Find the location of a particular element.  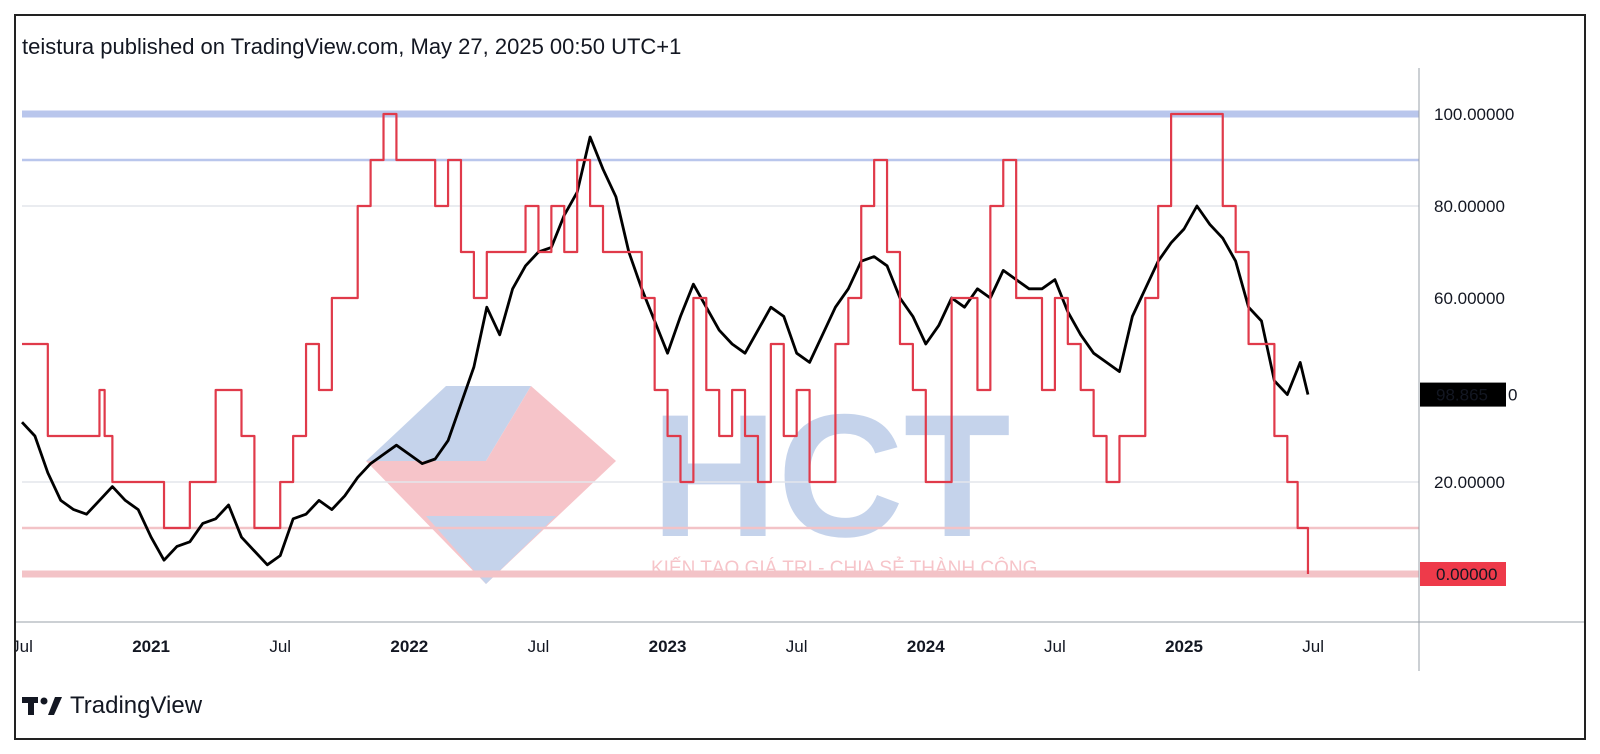

watermark-diamond-core is located at coordinates (491, 550).